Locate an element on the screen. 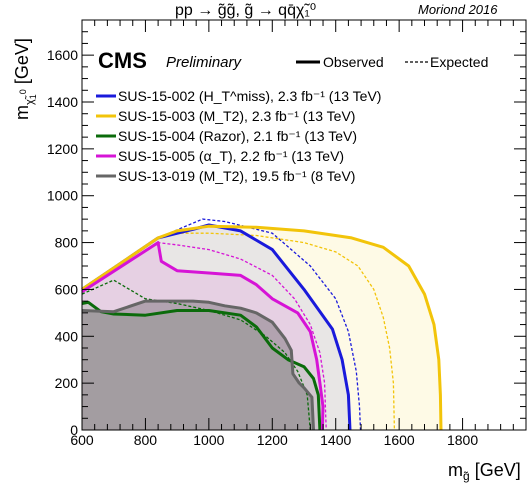  y-tick-label: 200 is located at coordinates (67, 383).